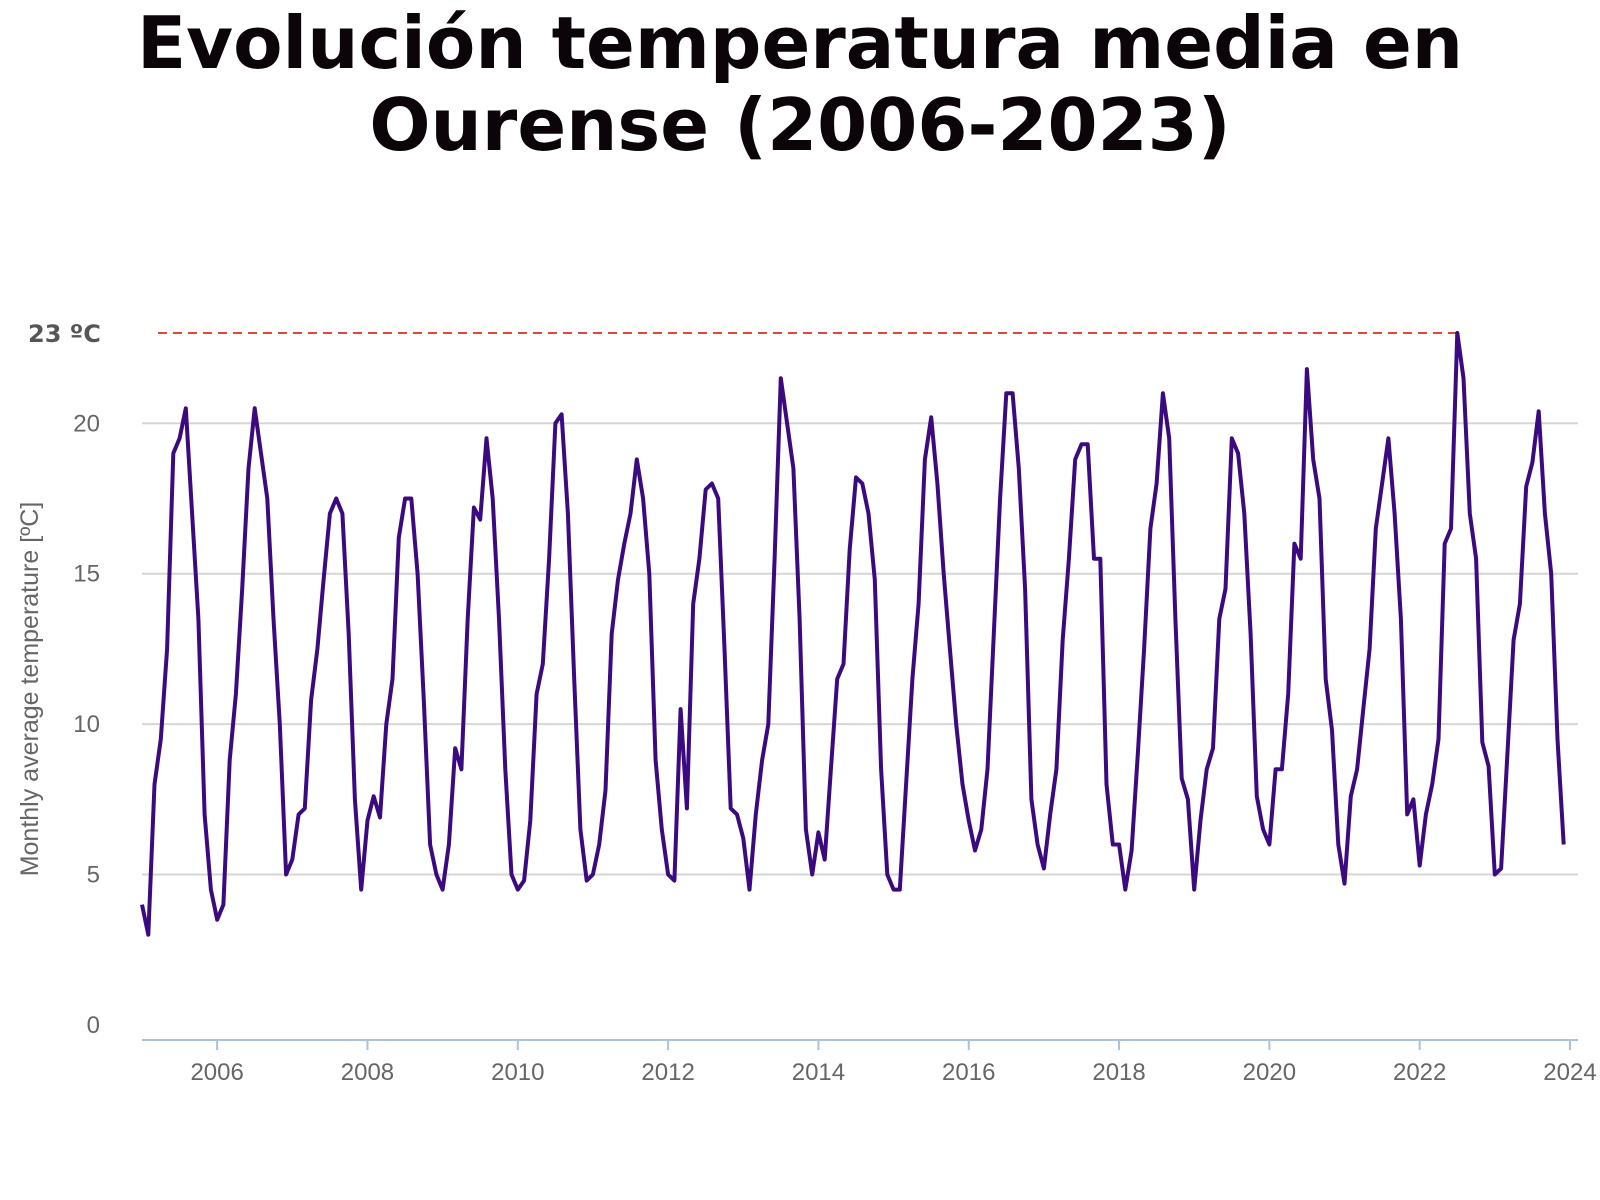 The image size is (1600, 1200). I want to click on y-axis-label: Monthly average temperature [ºC], so click(30, 689).